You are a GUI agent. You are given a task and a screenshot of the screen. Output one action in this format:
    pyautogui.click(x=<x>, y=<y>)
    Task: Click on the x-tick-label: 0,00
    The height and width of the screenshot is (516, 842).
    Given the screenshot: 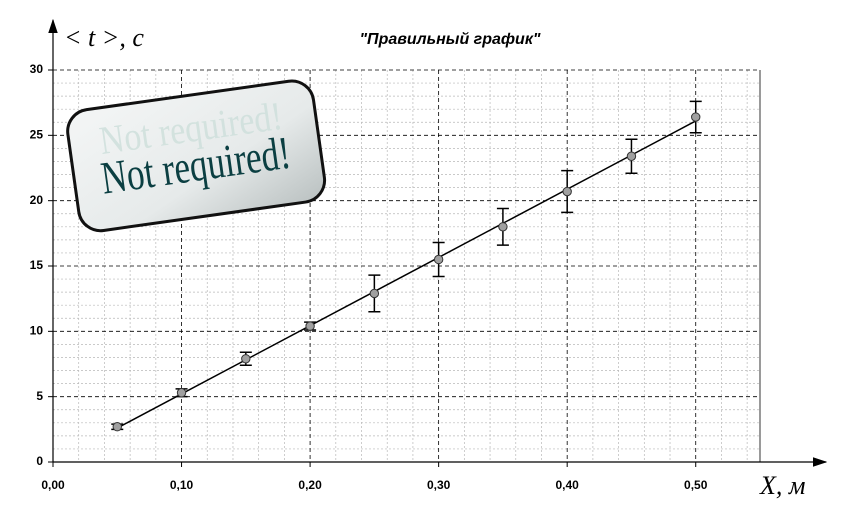 What is the action you would take?
    pyautogui.click(x=53, y=485)
    